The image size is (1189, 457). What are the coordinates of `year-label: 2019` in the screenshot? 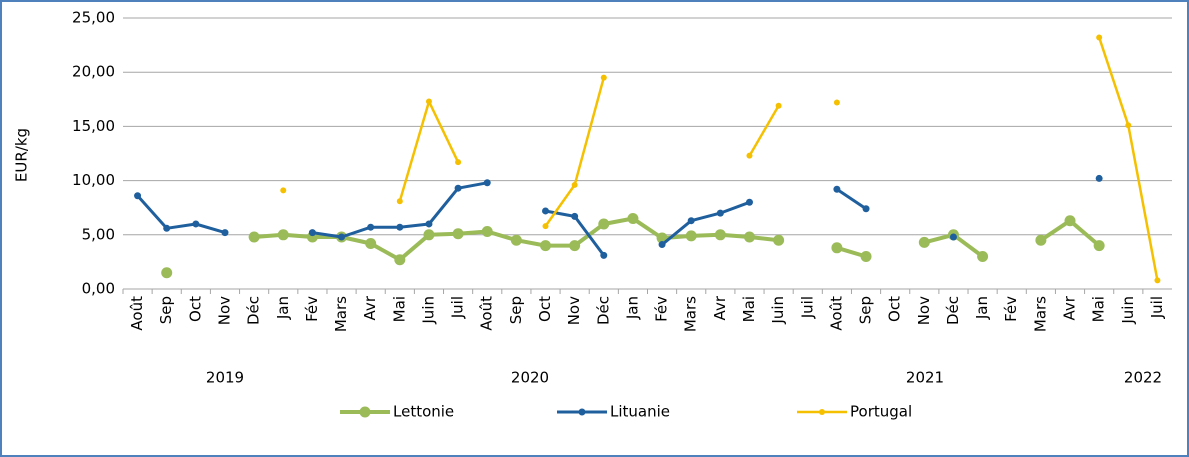 It's located at (225, 378).